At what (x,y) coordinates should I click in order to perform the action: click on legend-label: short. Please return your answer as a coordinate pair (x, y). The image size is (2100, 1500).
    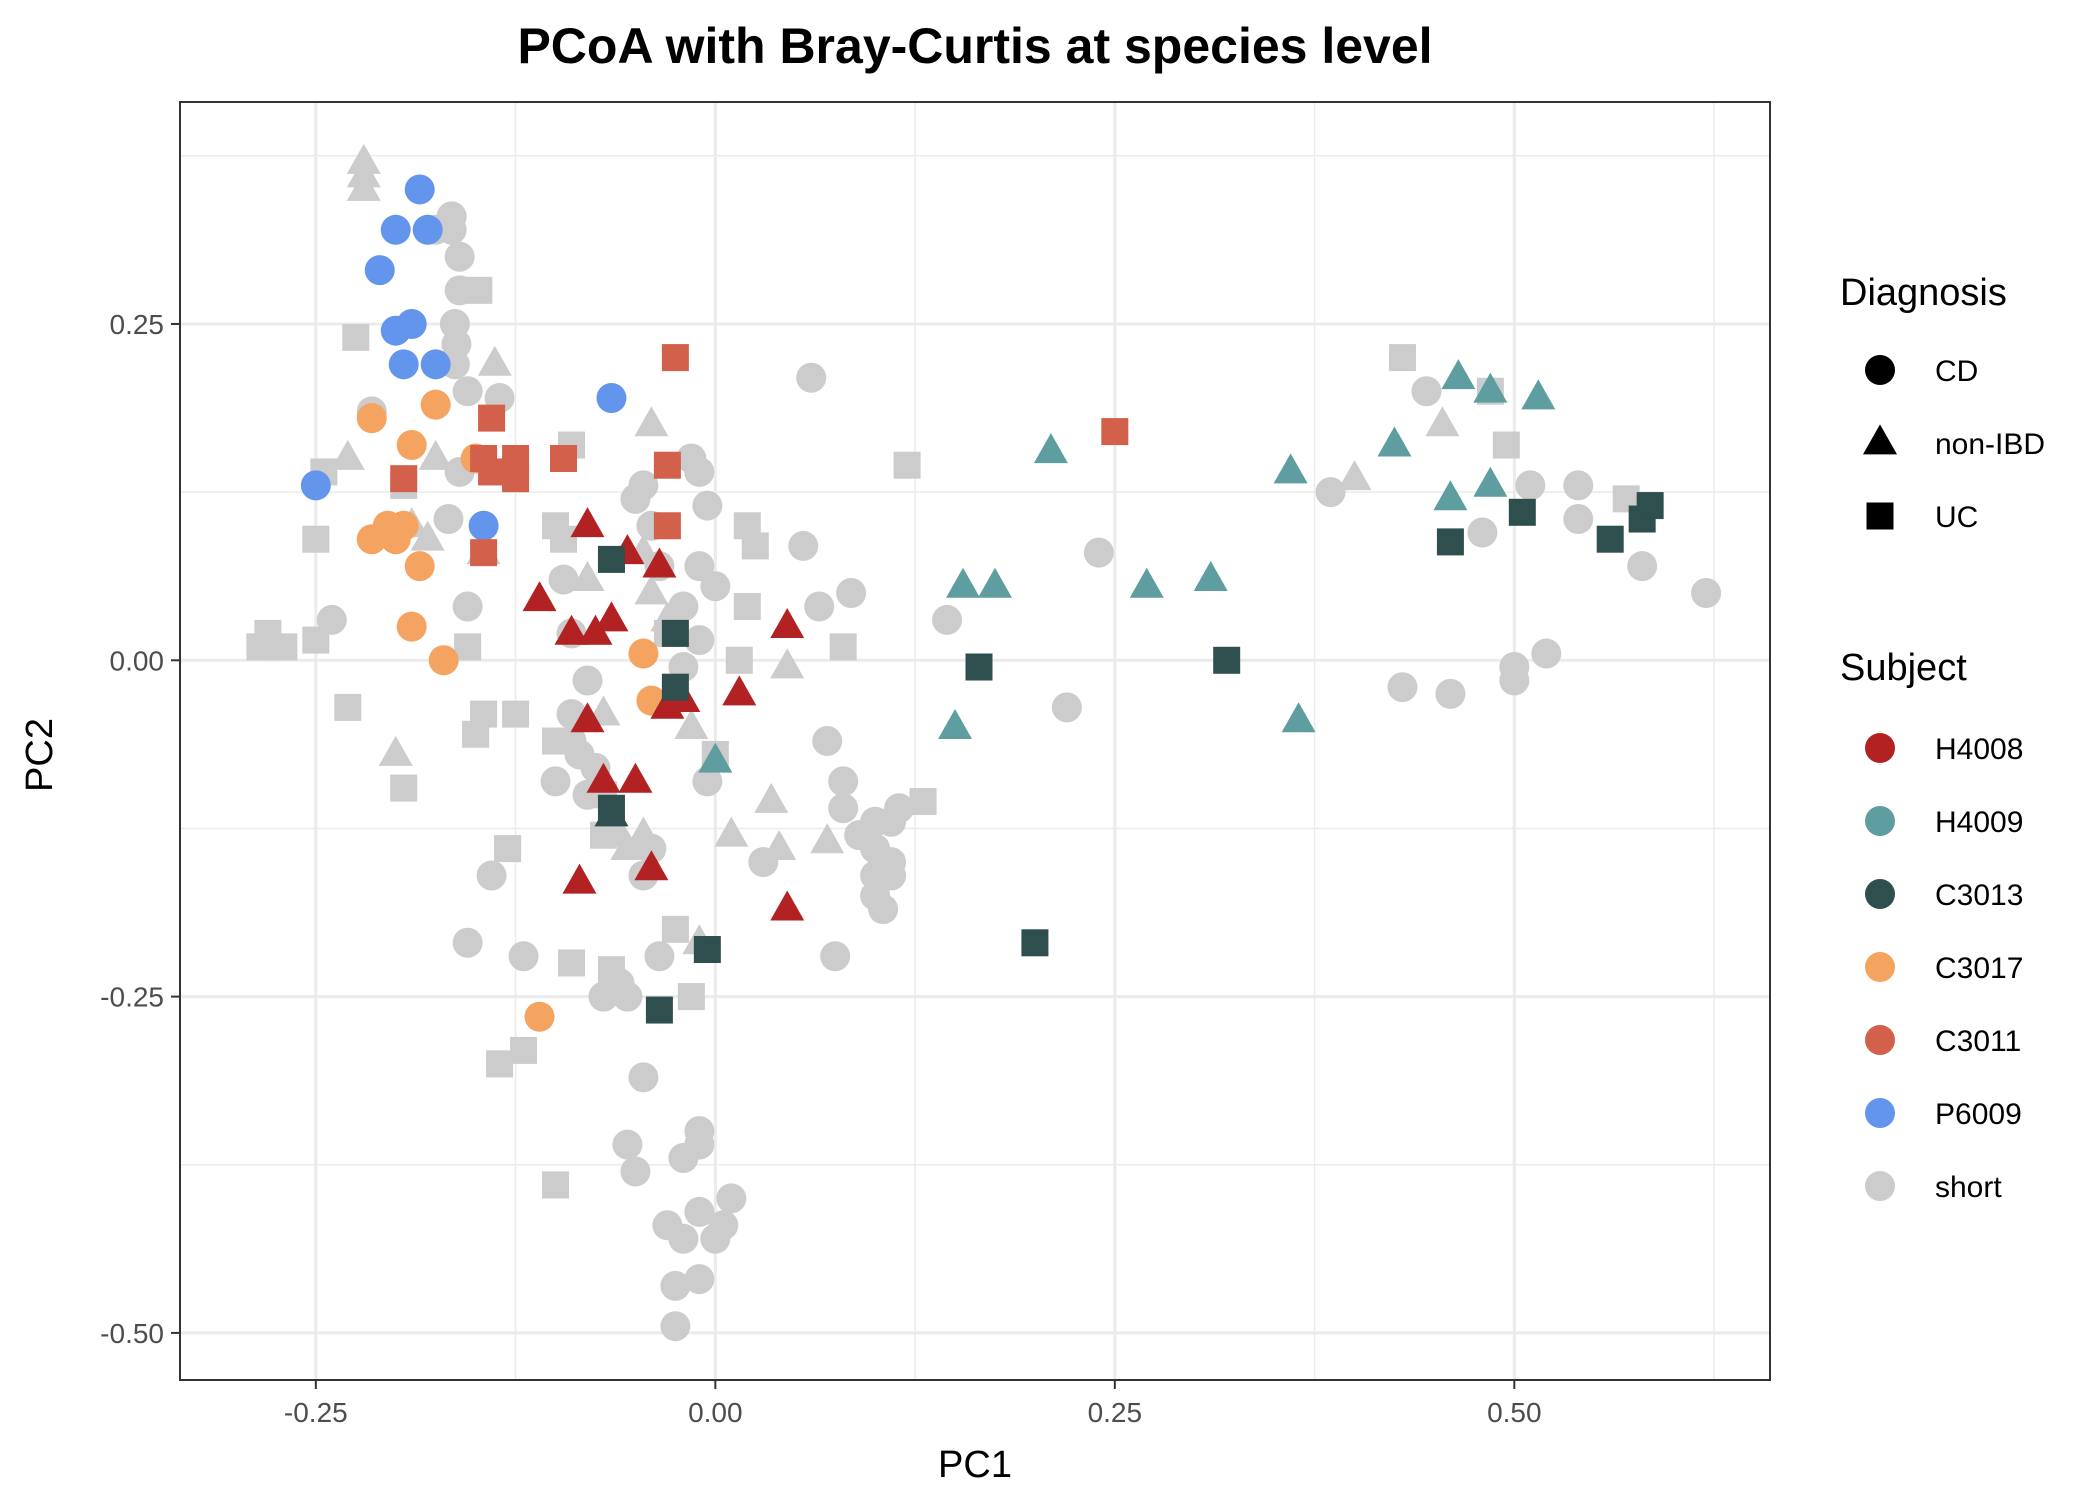
    Looking at the image, I should click on (1968, 1187).